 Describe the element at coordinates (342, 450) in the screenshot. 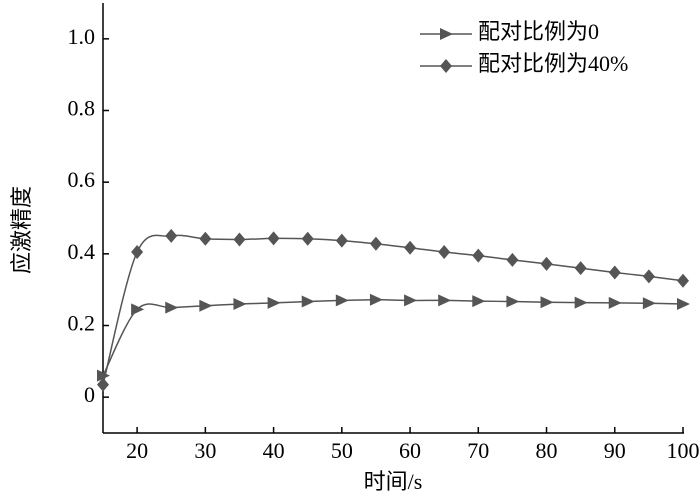

I see `x-tick-label: 50` at that location.